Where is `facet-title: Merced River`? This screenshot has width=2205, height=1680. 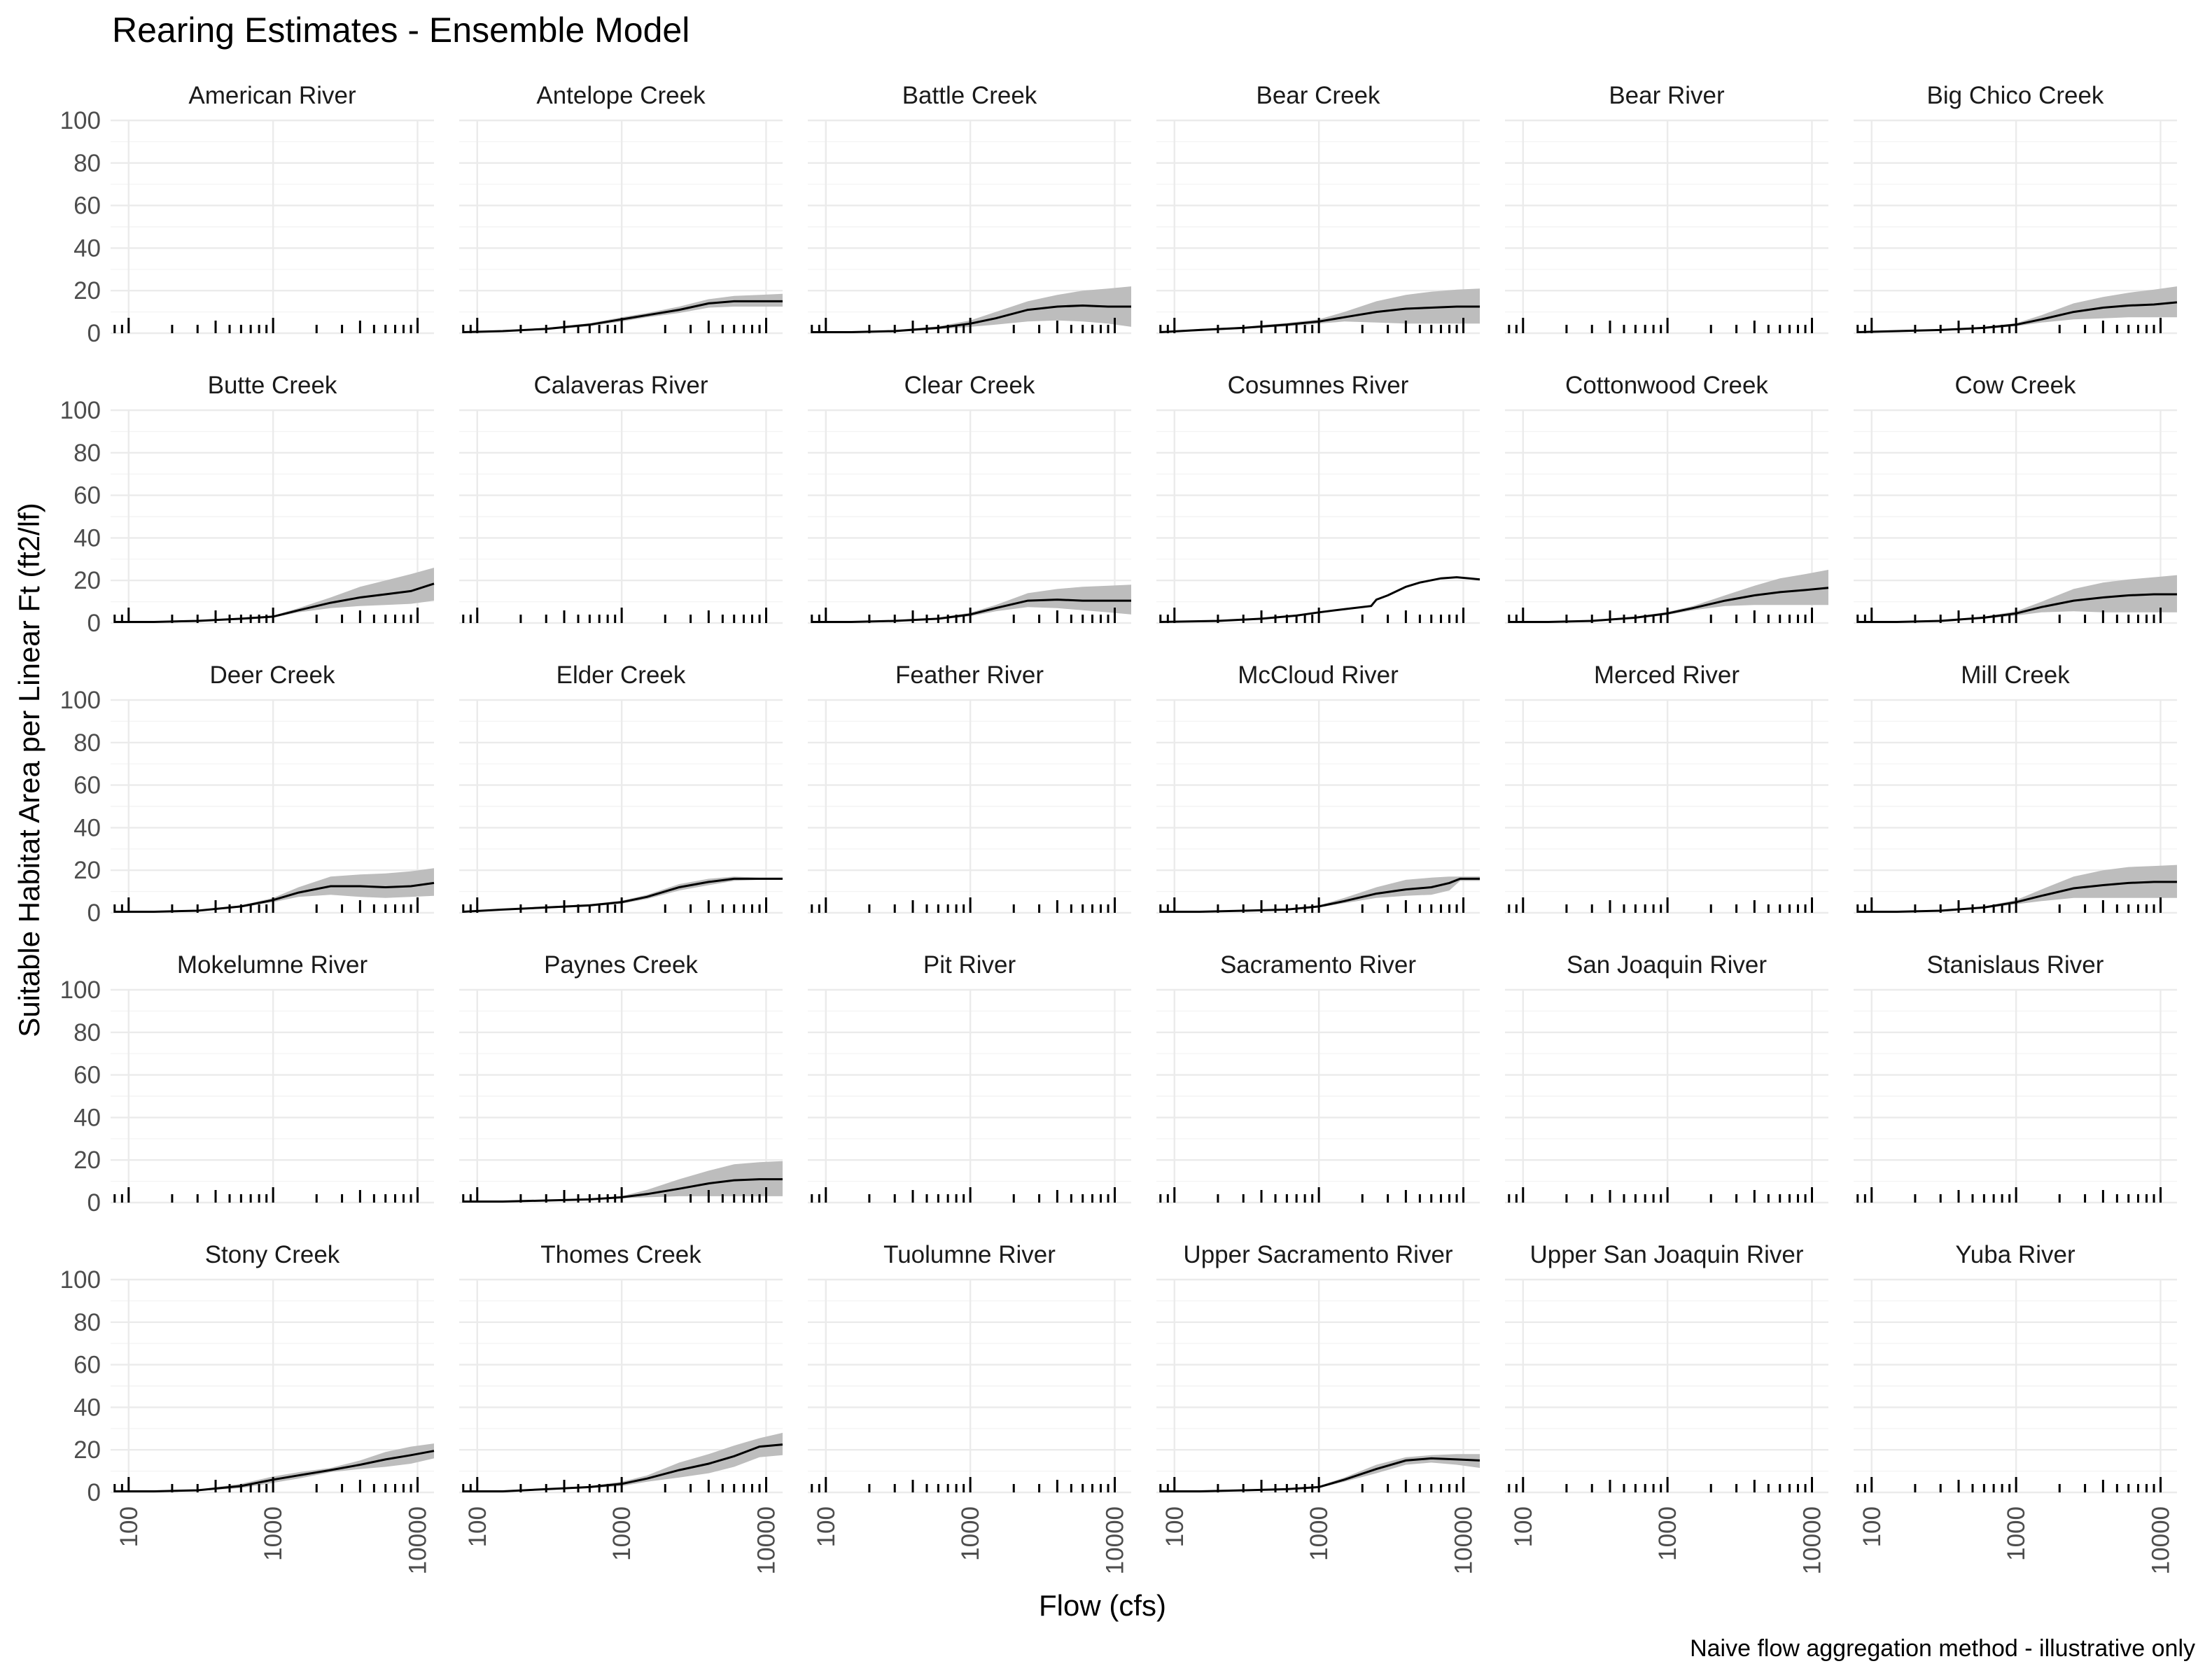
facet-title: Merced River is located at coordinates (1667, 675).